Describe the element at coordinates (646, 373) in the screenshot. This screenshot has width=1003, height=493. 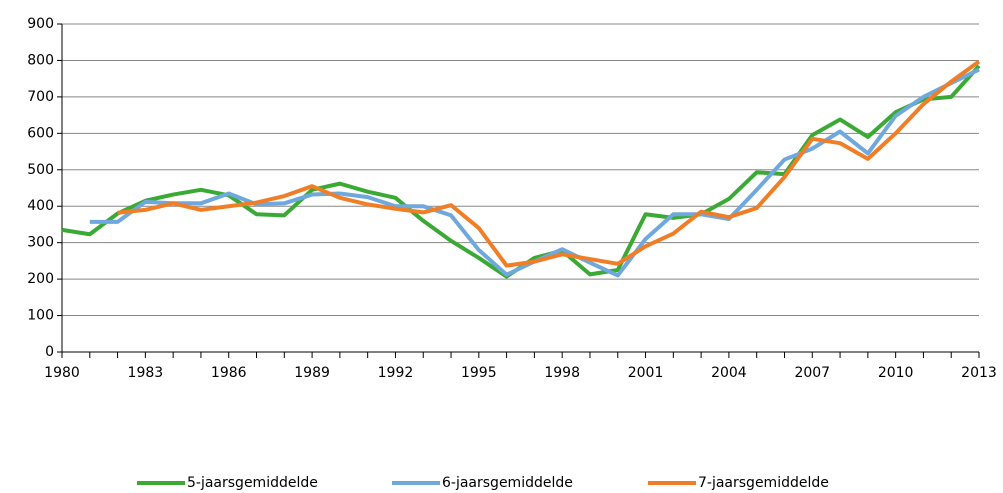
I see `x-tick-label: 2001` at that location.